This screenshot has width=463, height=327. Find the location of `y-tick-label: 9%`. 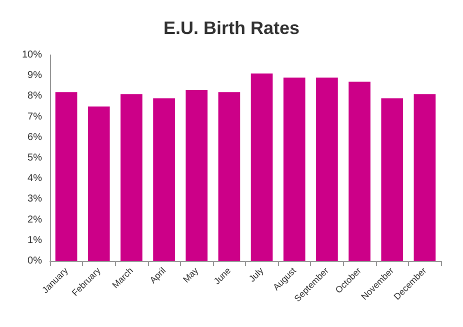

y-tick-label: 9% is located at coordinates (35, 76).